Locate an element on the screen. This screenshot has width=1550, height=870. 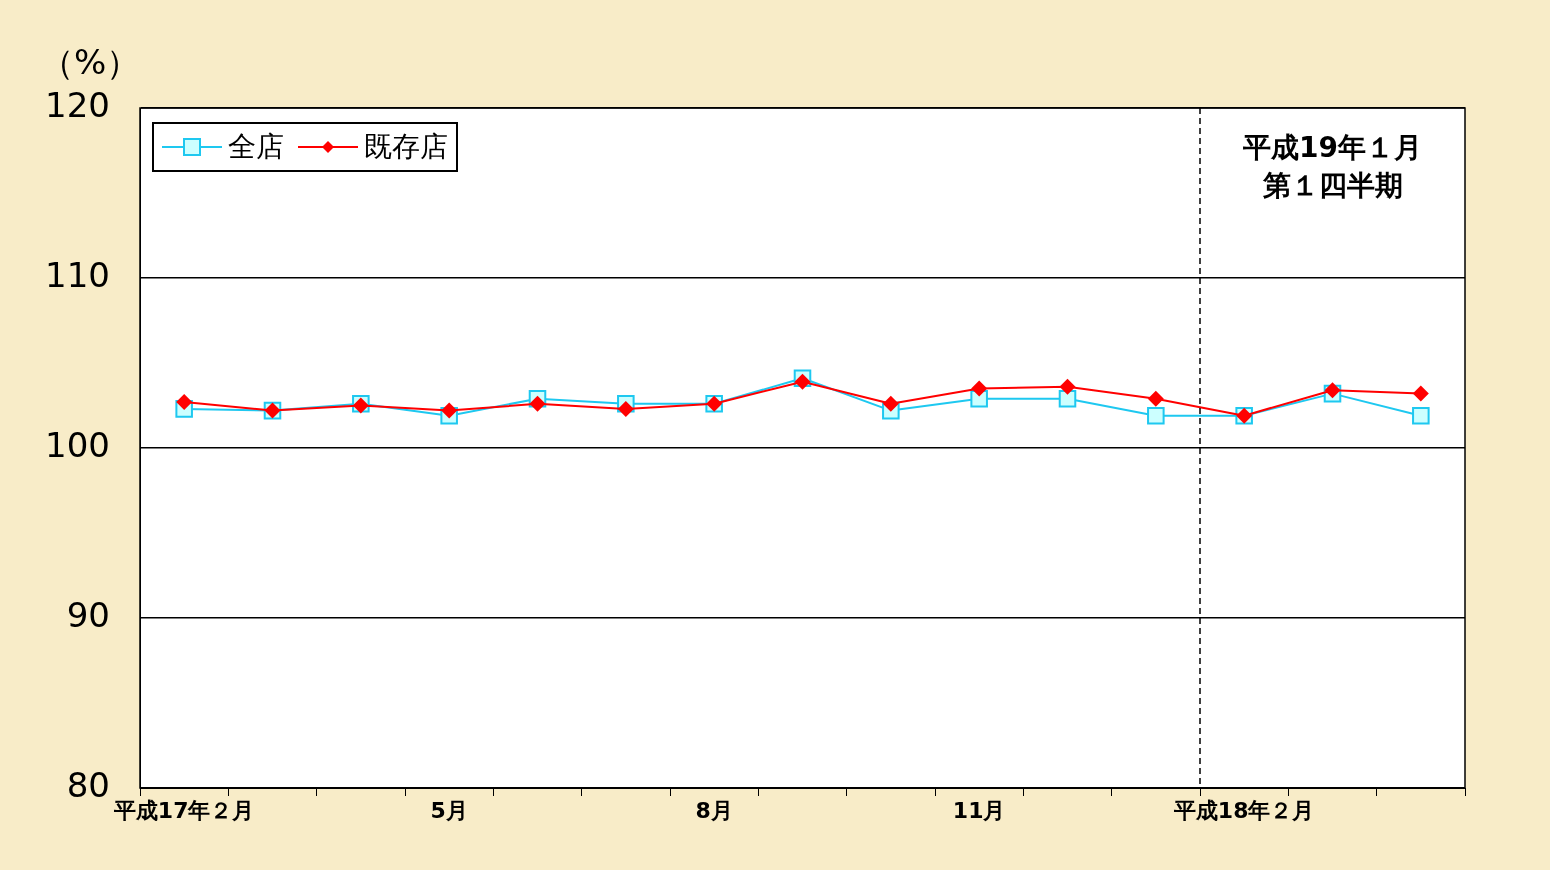
annotation: 平成19年１月 is located at coordinates (1332, 148).